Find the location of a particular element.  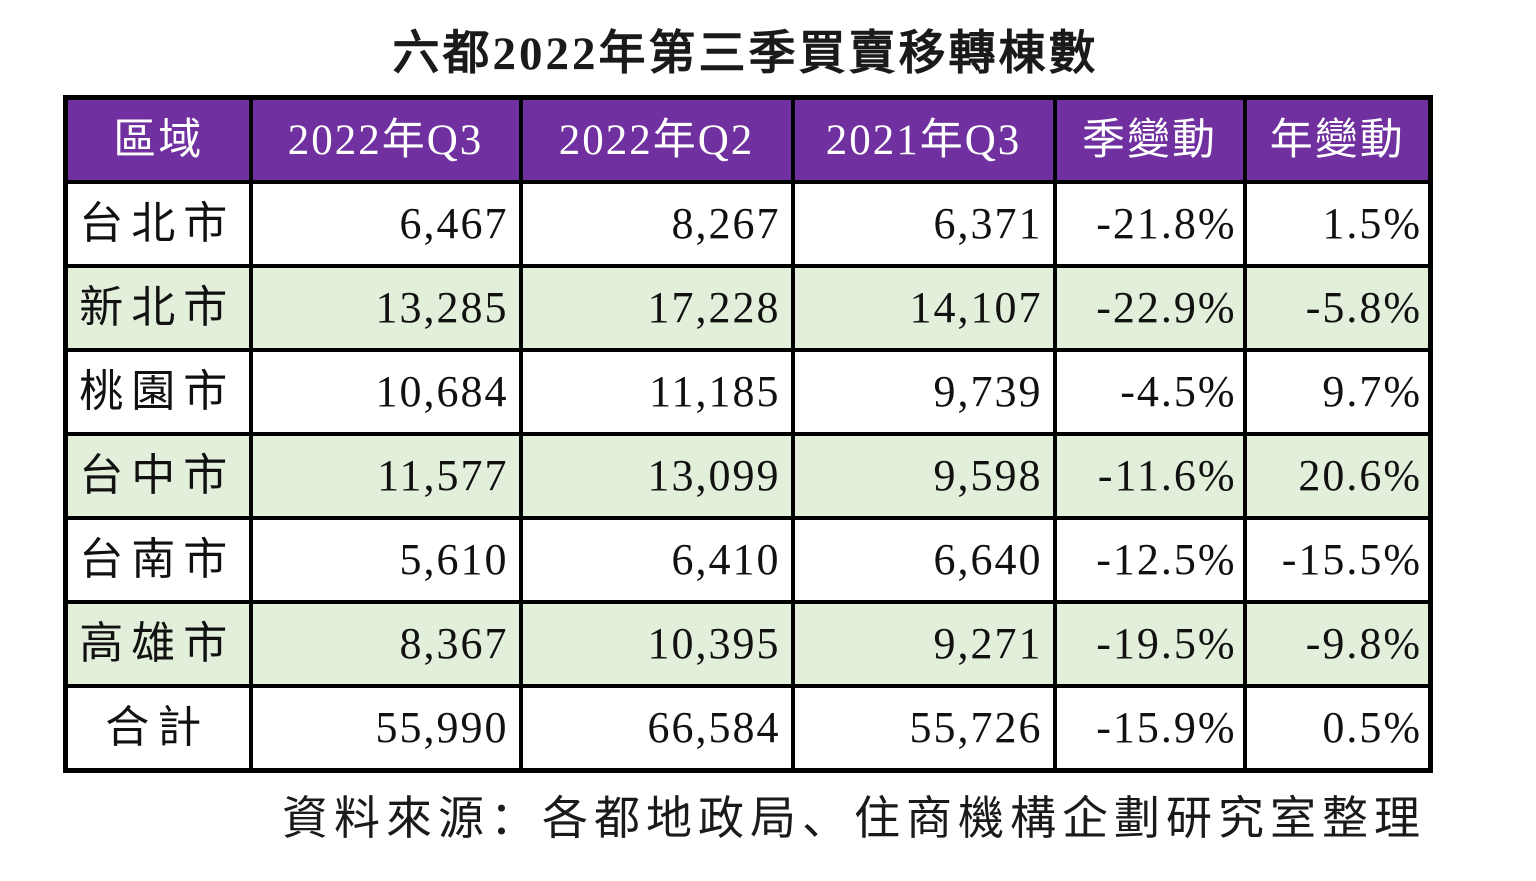

table-row: 台北市 6,467 8,267 6,371 -21.8% 1.5% is located at coordinates (748, 224).